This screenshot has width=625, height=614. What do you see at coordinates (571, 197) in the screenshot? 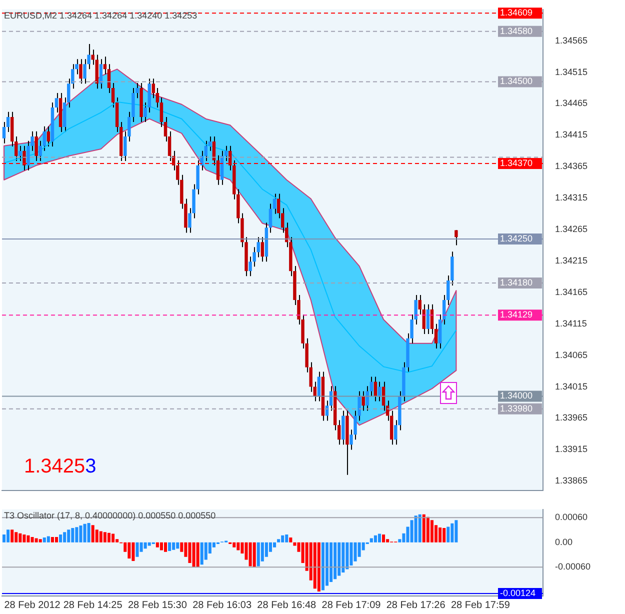
I see `y-tick-label: 1.34315` at bounding box center [571, 197].